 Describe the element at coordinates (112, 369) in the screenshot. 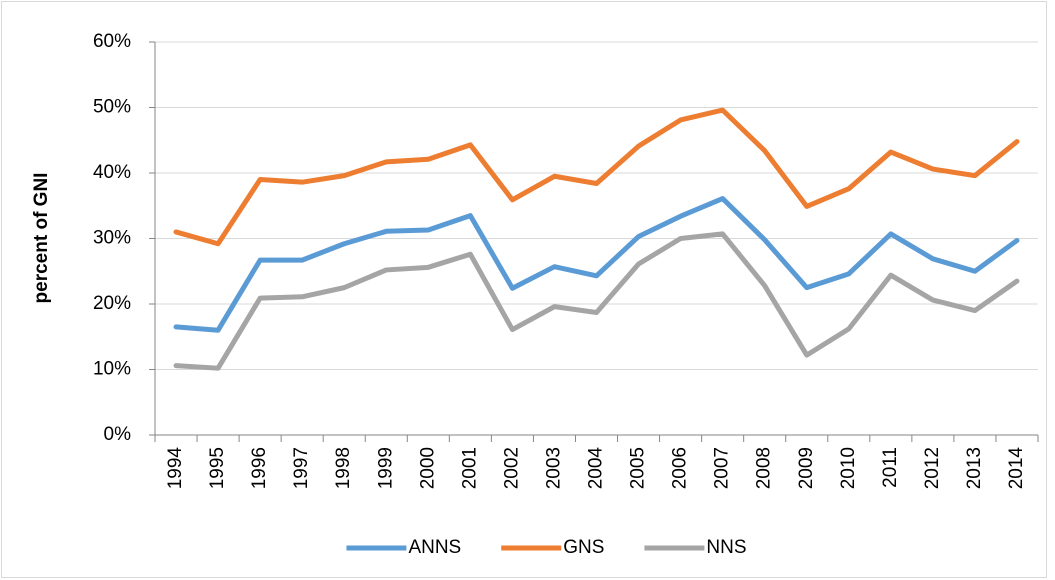

I see `y-tick-label: 10%` at that location.